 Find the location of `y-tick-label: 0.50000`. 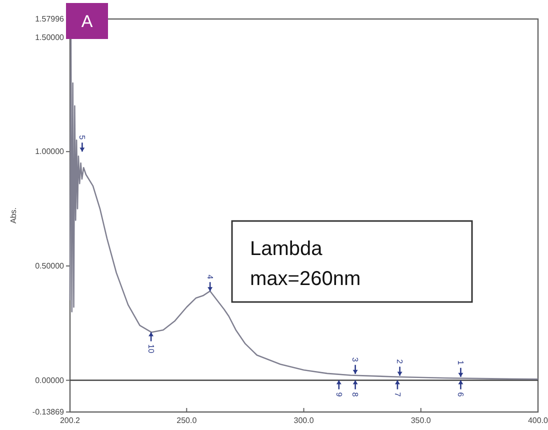

y-tick-label: 0.50000 is located at coordinates (50, 266).